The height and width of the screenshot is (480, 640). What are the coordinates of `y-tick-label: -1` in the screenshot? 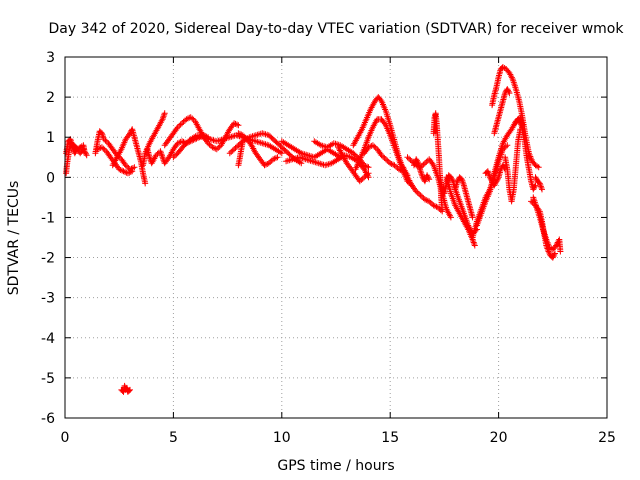 It's located at (48, 218).